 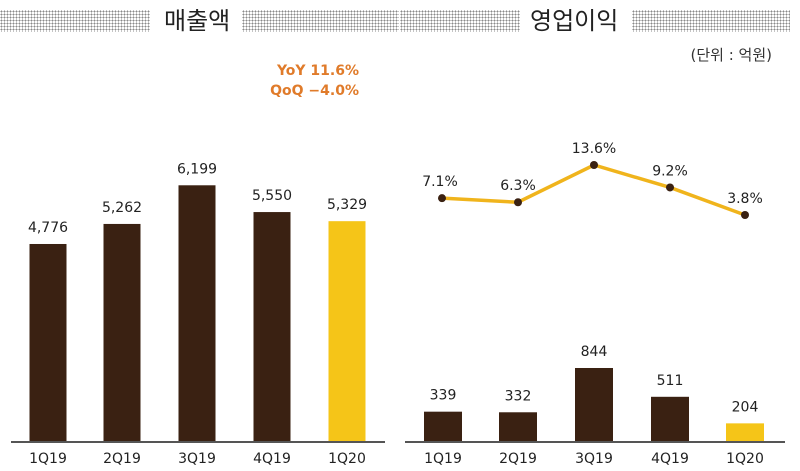 What do you see at coordinates (731, 55) in the screenshot?
I see `unit-label: (단위 : 억원)` at bounding box center [731, 55].